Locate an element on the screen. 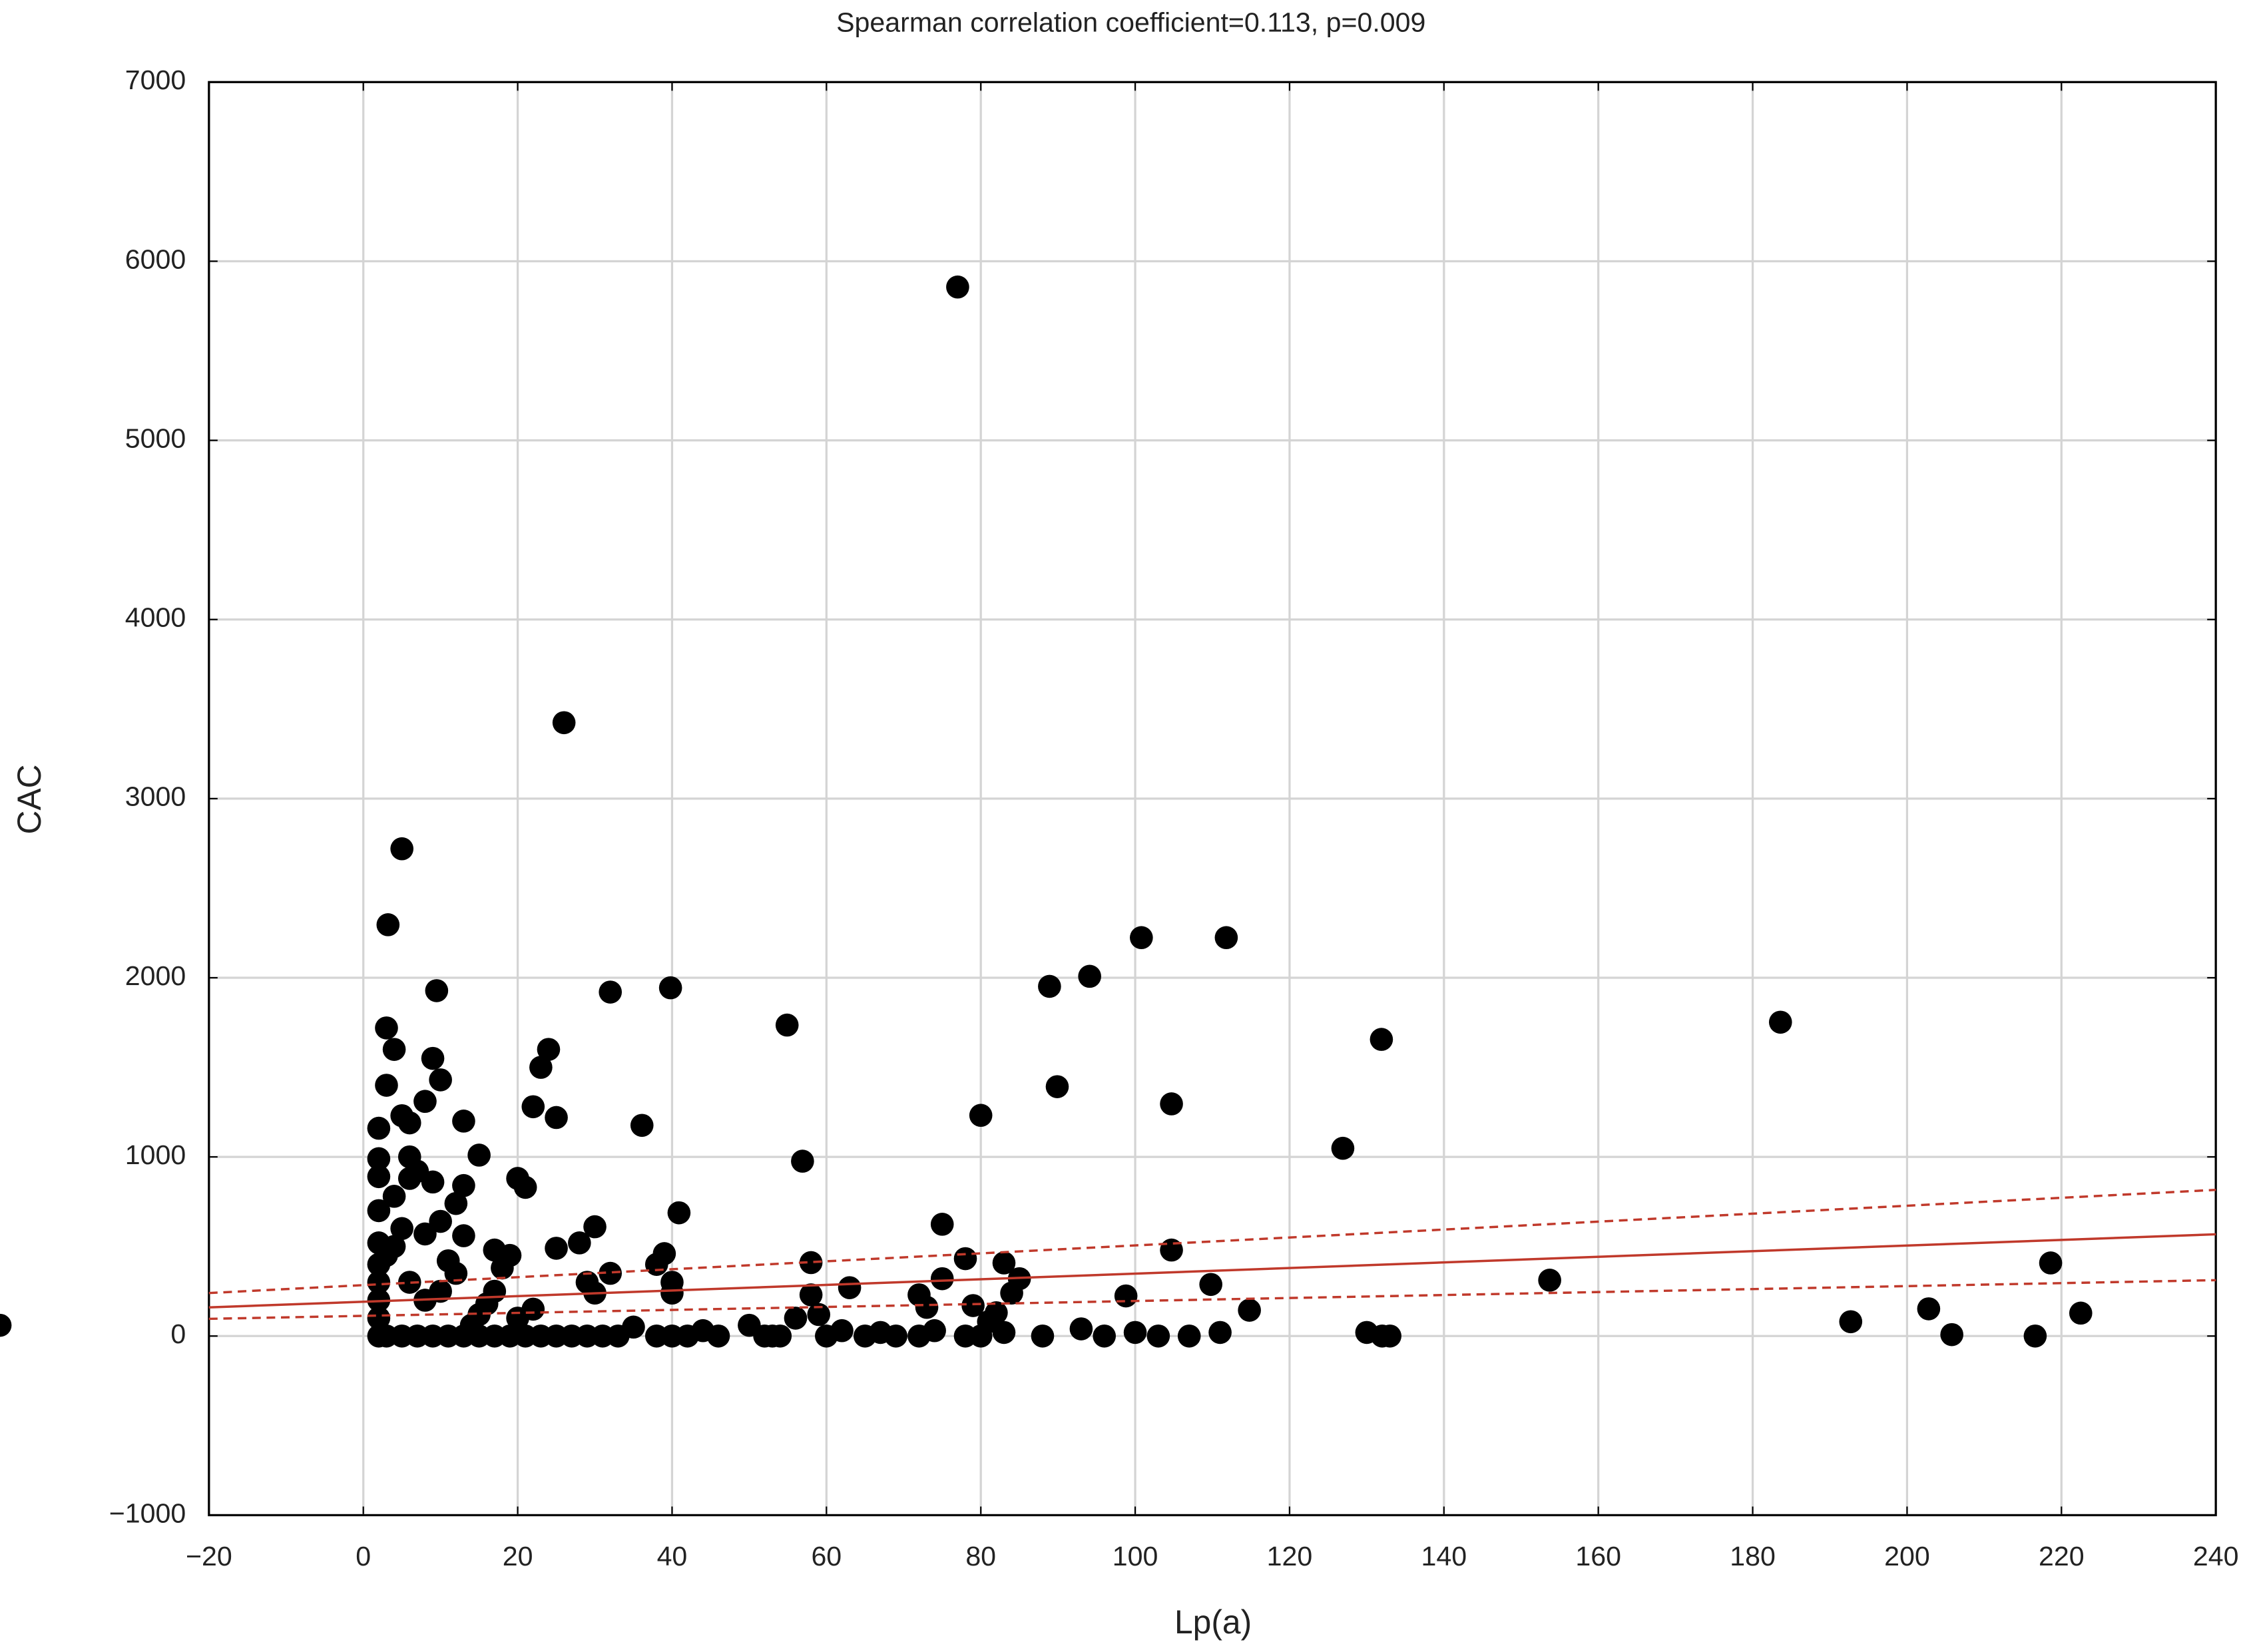 Image resolution: width=2249 pixels, height=1652 pixels. x-tick-label: 160 is located at coordinates (1598, 1556).